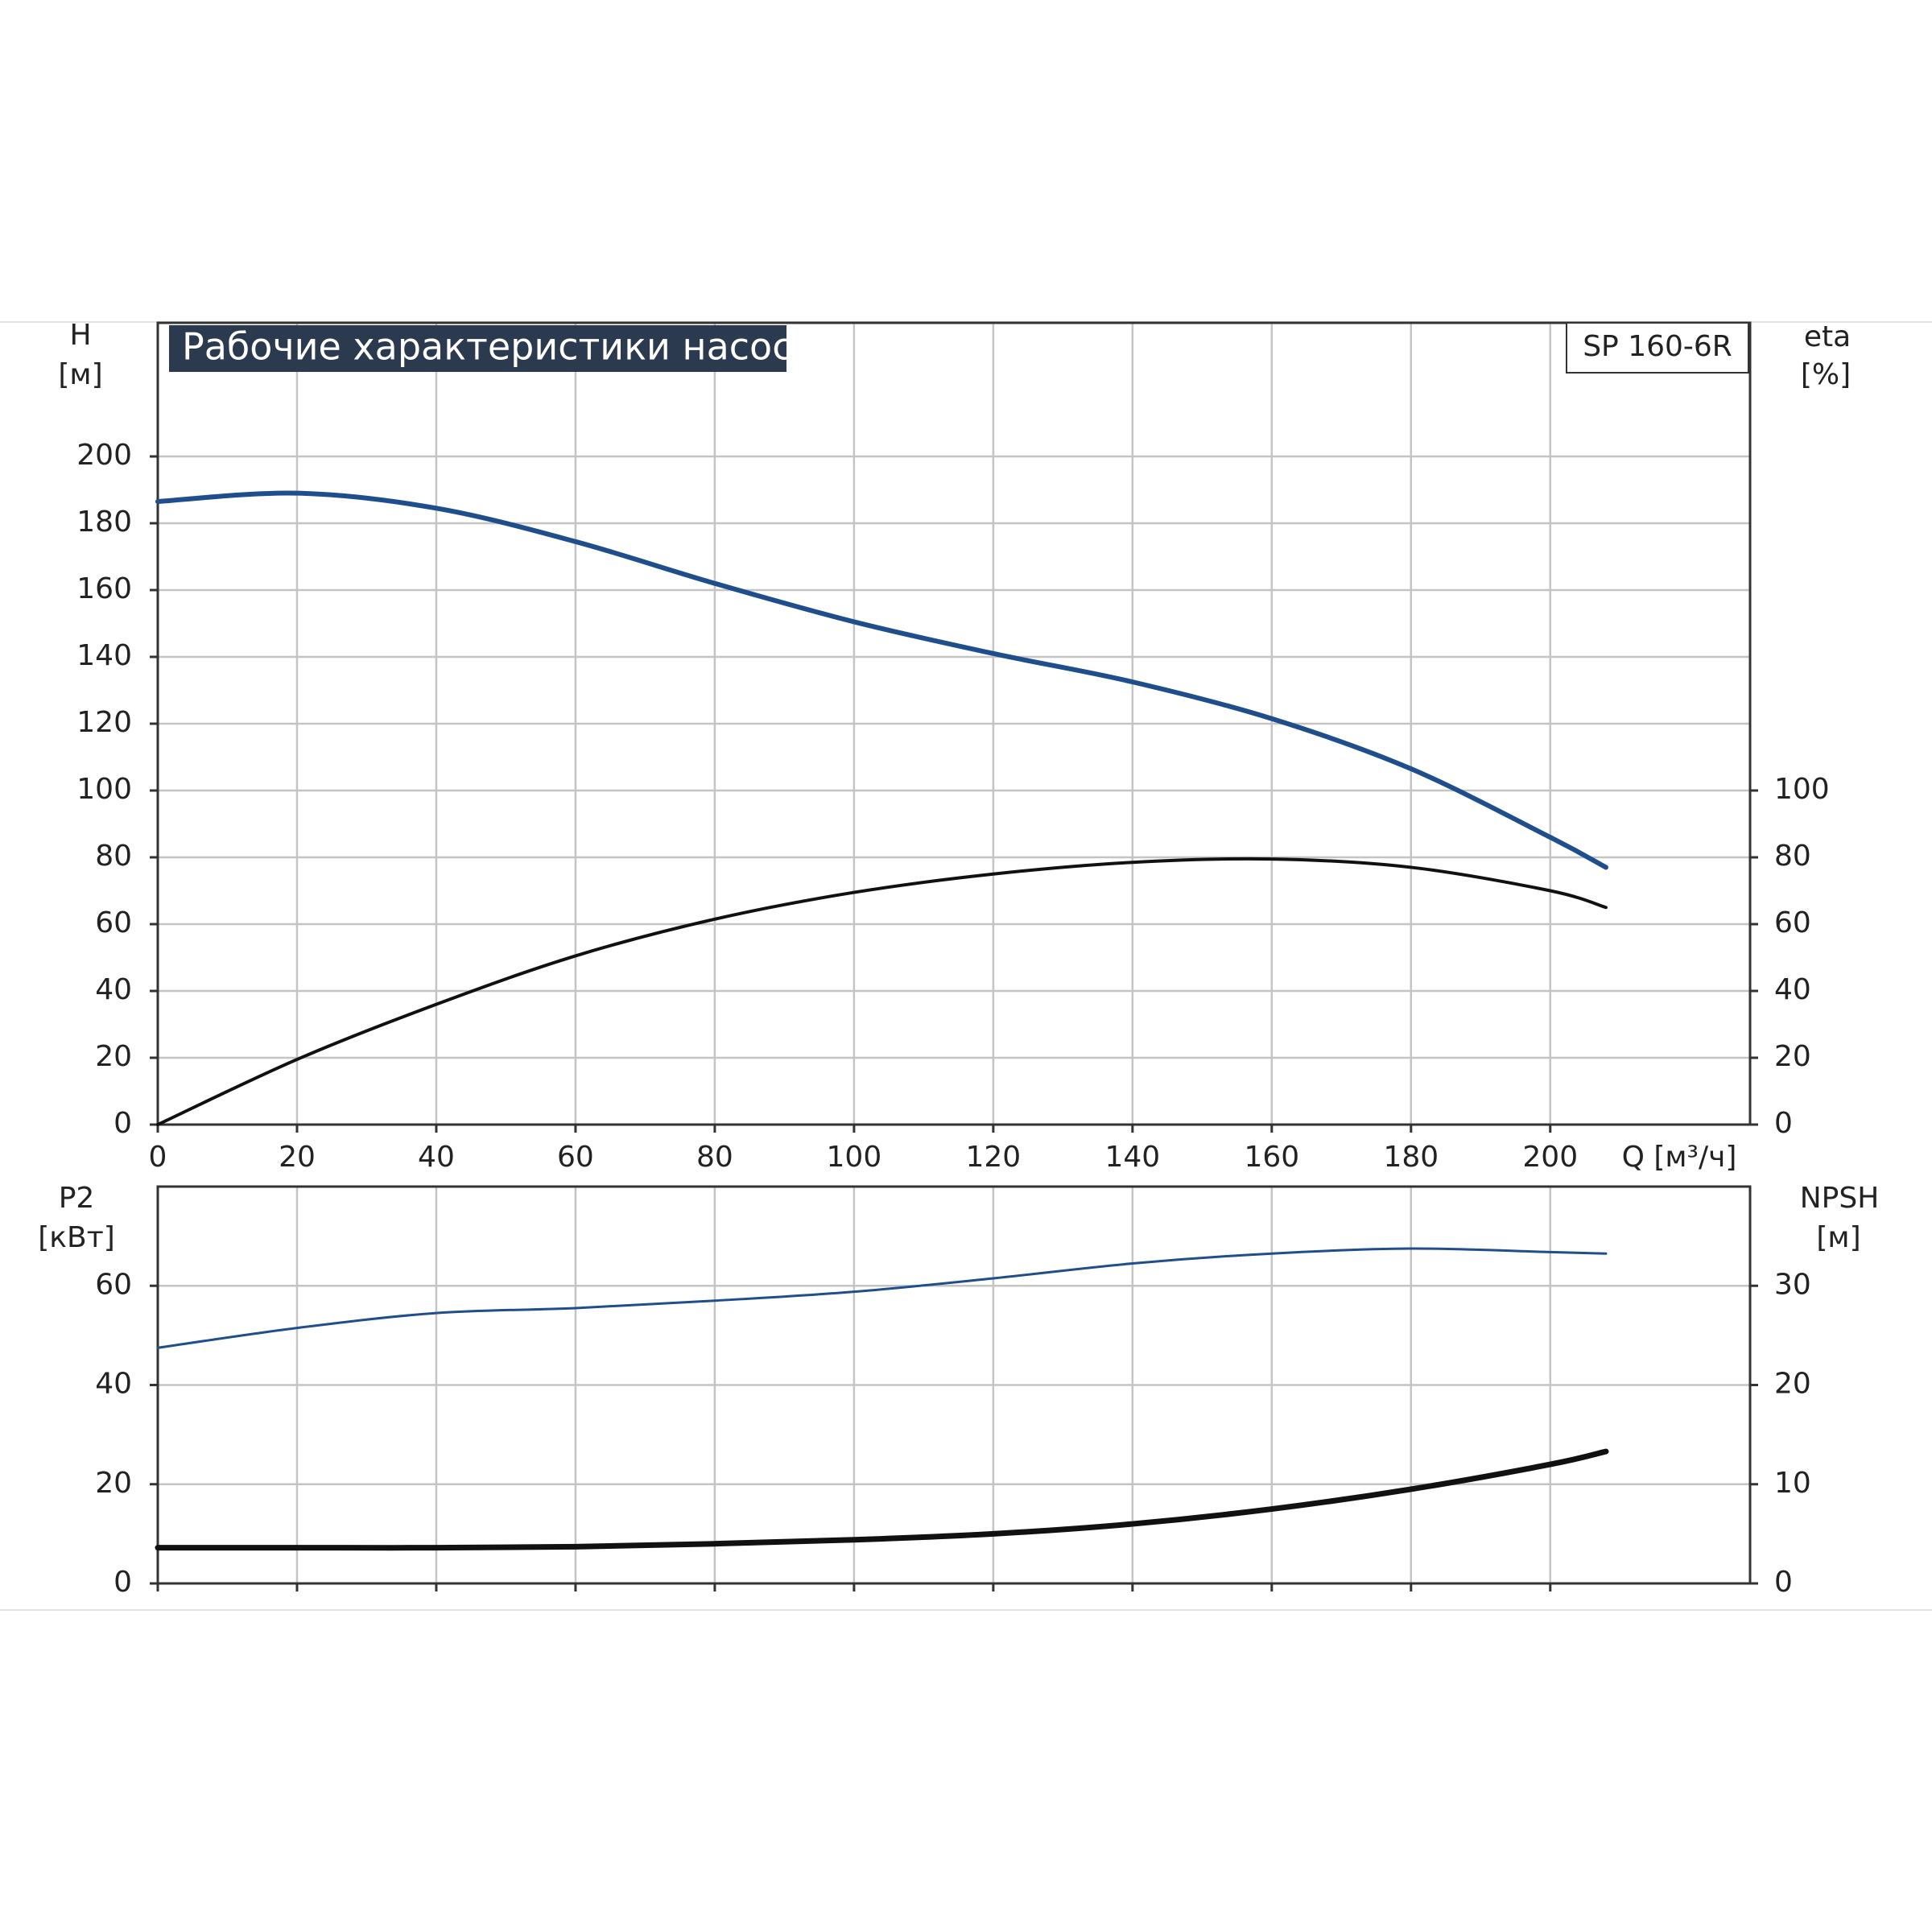 Image resolution: width=1932 pixels, height=1932 pixels. Describe the element at coordinates (1840, 1198) in the screenshot. I see `y2-axis-label: NPSH` at that location.